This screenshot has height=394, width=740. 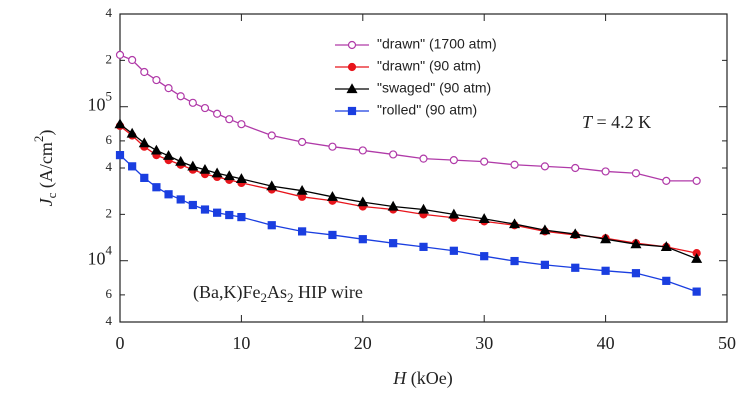 I want to click on y-tick-label-base: 10, so click(x=97, y=259).